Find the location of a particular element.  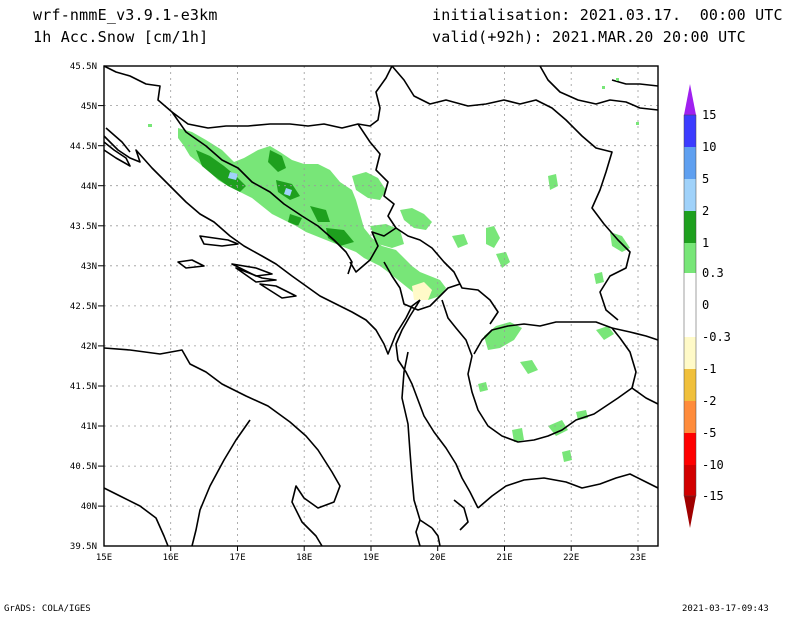

lon-label: 19E is located at coordinates (371, 558).